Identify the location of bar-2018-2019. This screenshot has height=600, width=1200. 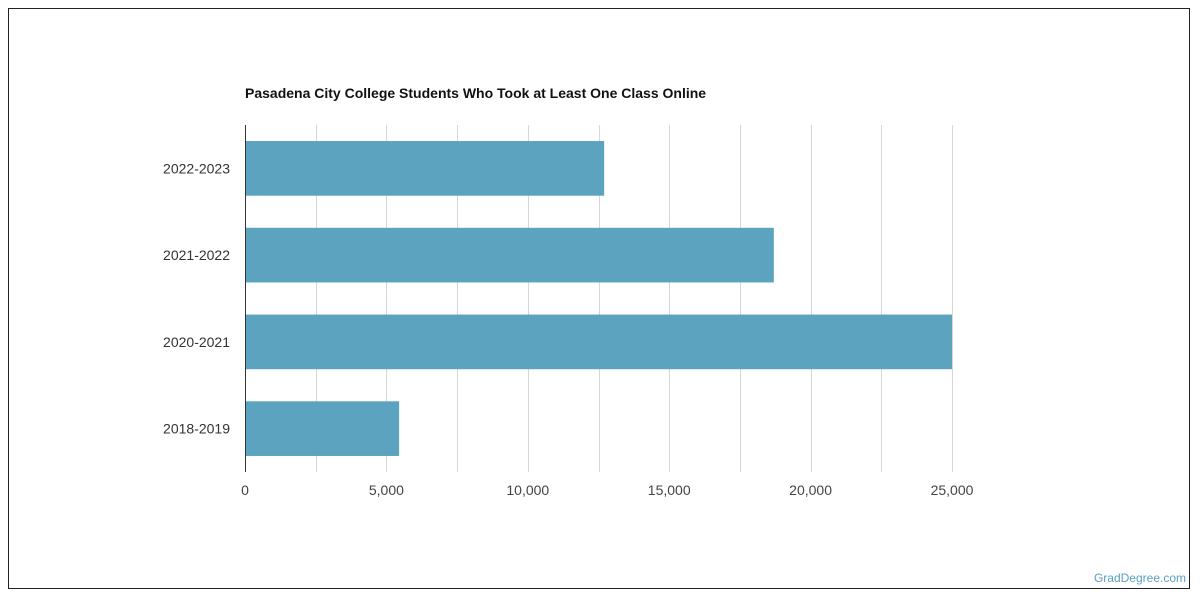
(323, 428).